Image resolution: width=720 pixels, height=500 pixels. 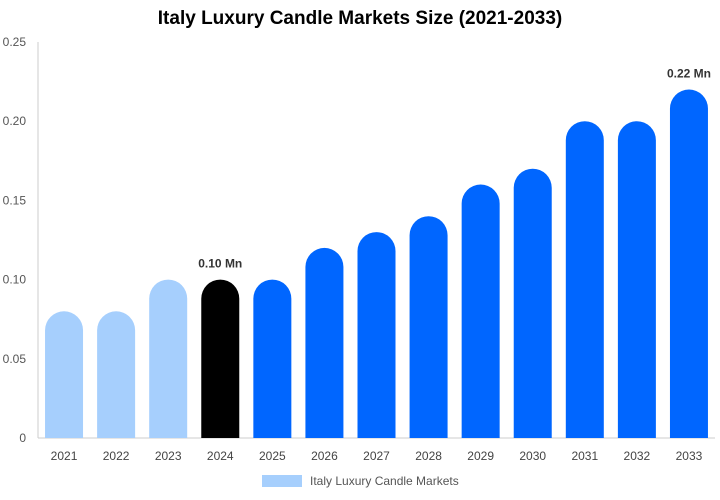 What do you see at coordinates (584, 456) in the screenshot?
I see `x-tick-label: 2031` at bounding box center [584, 456].